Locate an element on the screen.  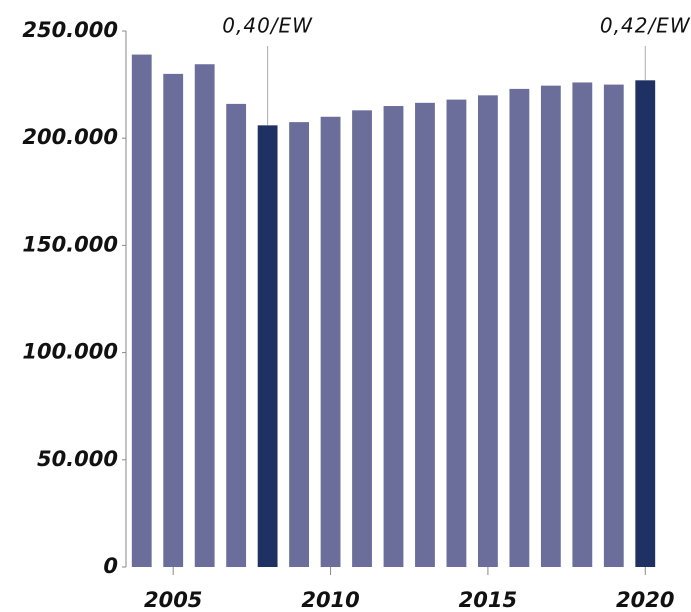
y-tick-label: 150.000 is located at coordinates (70, 244).